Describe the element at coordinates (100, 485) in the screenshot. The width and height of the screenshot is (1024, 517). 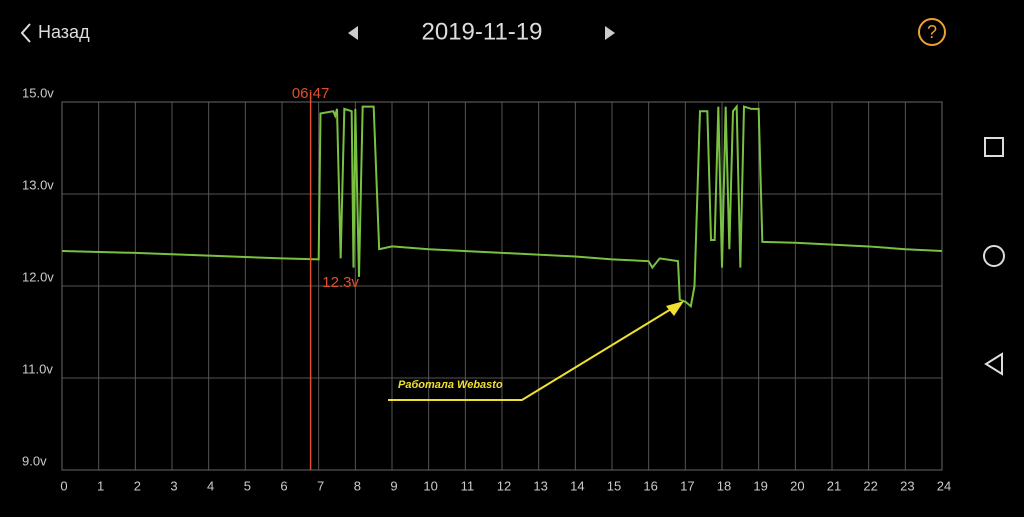
I see `x-tick-label: 1` at that location.